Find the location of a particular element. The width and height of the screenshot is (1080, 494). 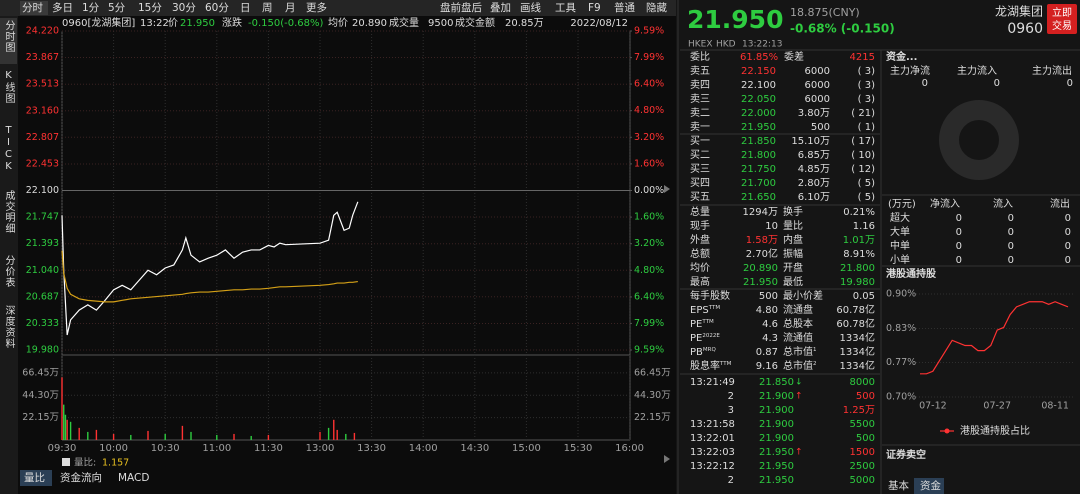

ob-price: 22.050 is located at coordinates (758, 99).